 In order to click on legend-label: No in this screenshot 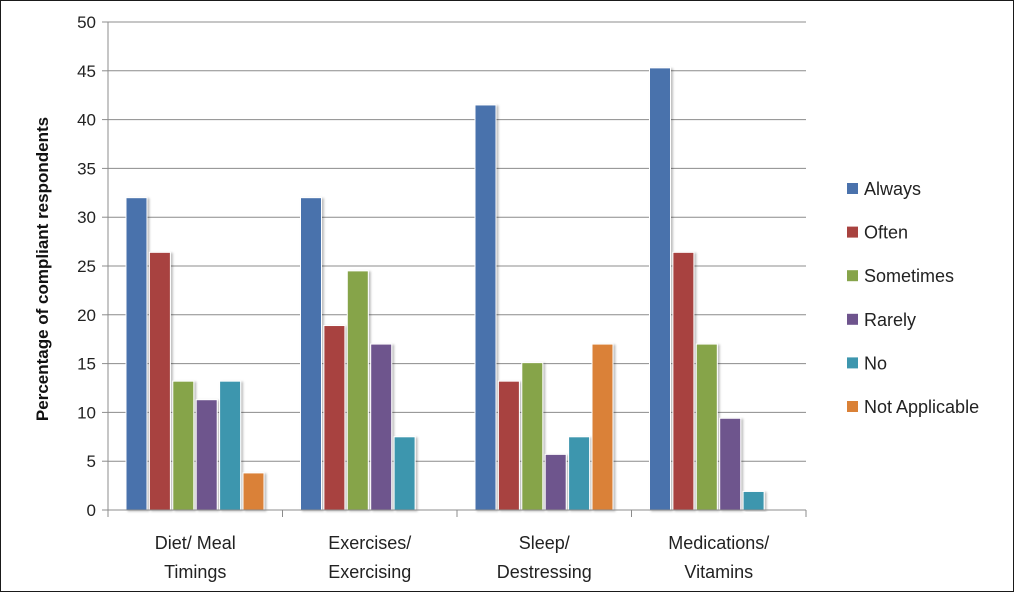, I will do `click(875, 363)`.